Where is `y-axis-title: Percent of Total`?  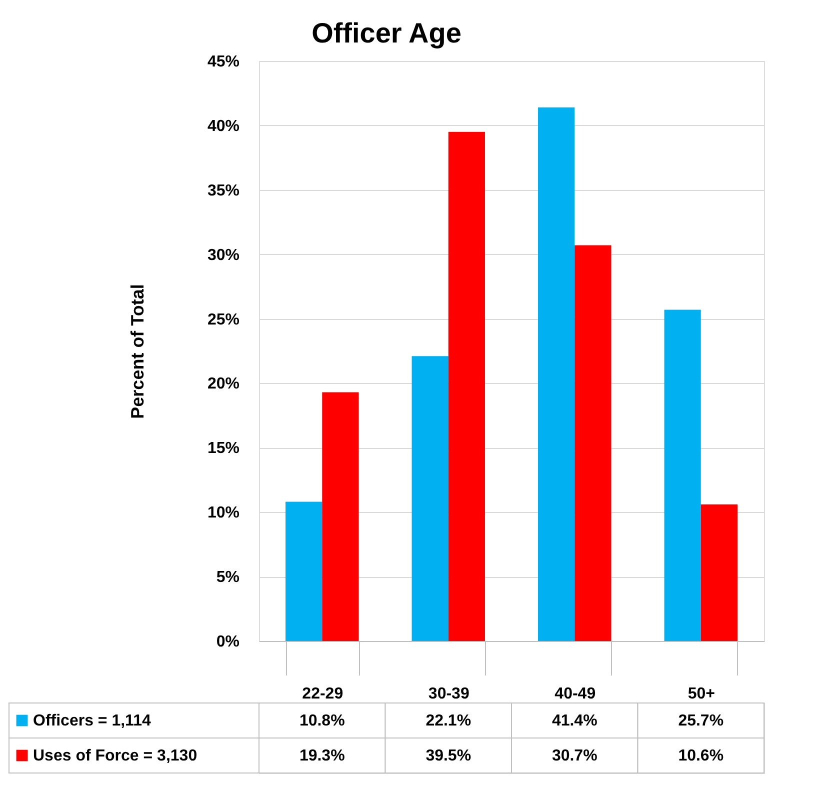
y-axis-title: Percent of Total is located at coordinates (137, 351).